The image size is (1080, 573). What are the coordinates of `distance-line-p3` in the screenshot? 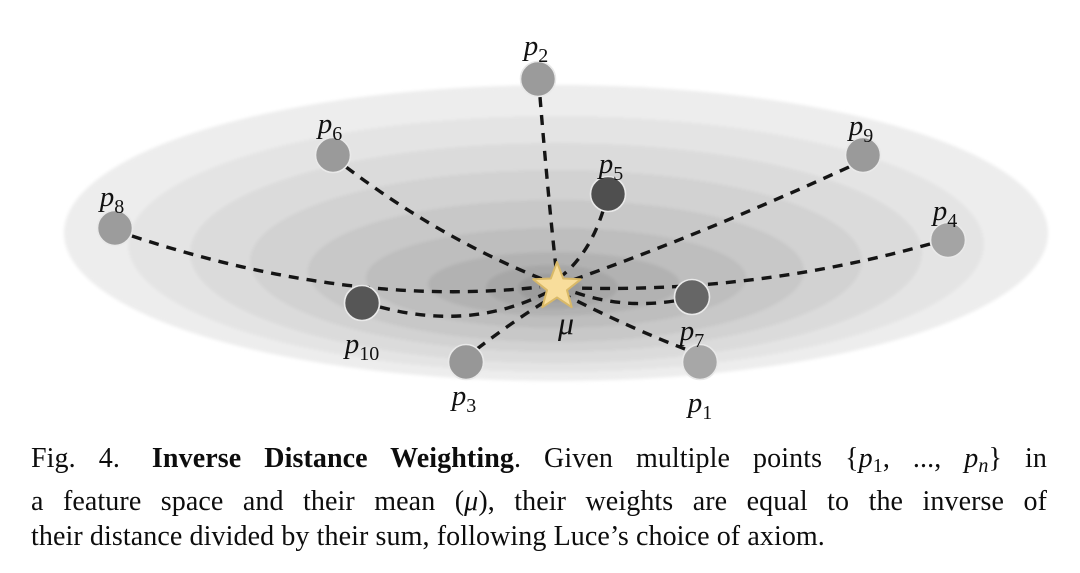 It's located at (512, 324).